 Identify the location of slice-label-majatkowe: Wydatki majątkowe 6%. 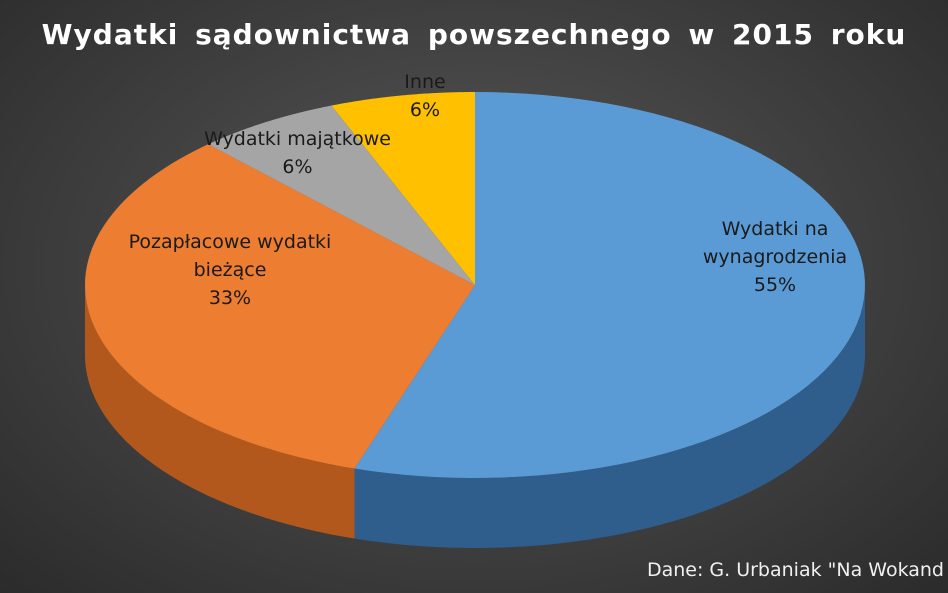
(297, 153).